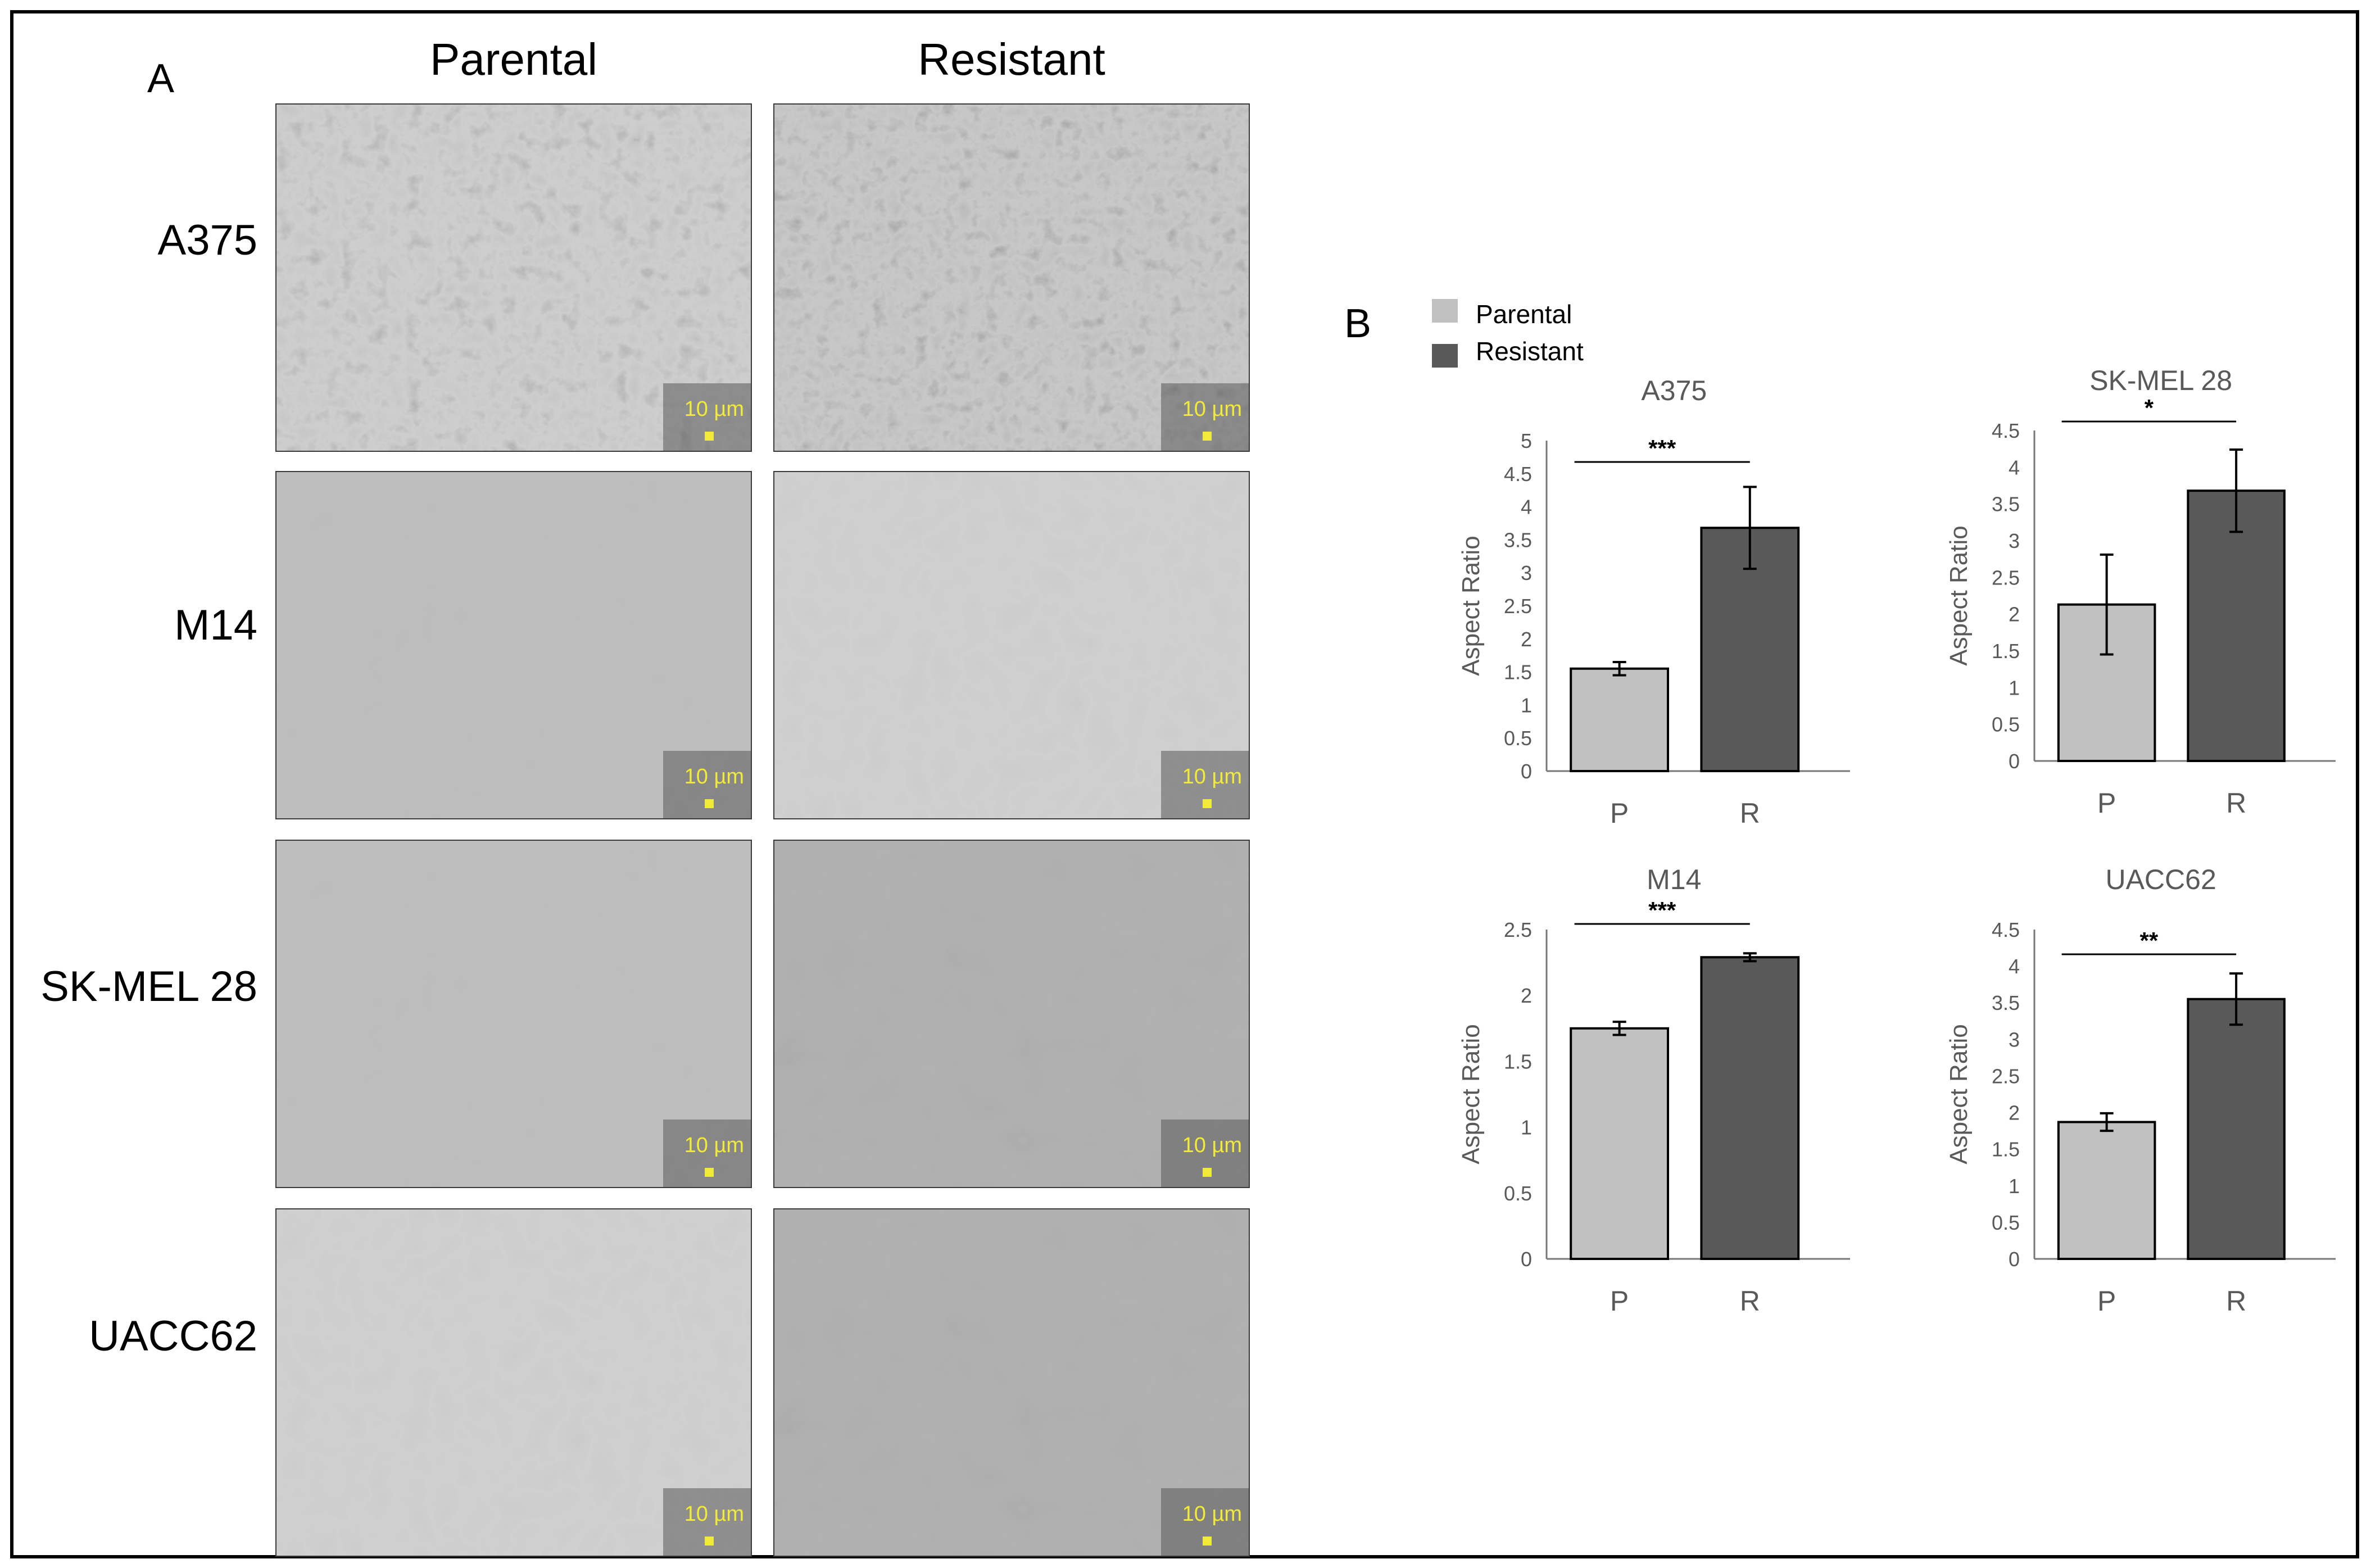 This screenshot has height=1568, width=2371. I want to click on micrograph-uacc62-parental: 10 µm, so click(513, 1383).